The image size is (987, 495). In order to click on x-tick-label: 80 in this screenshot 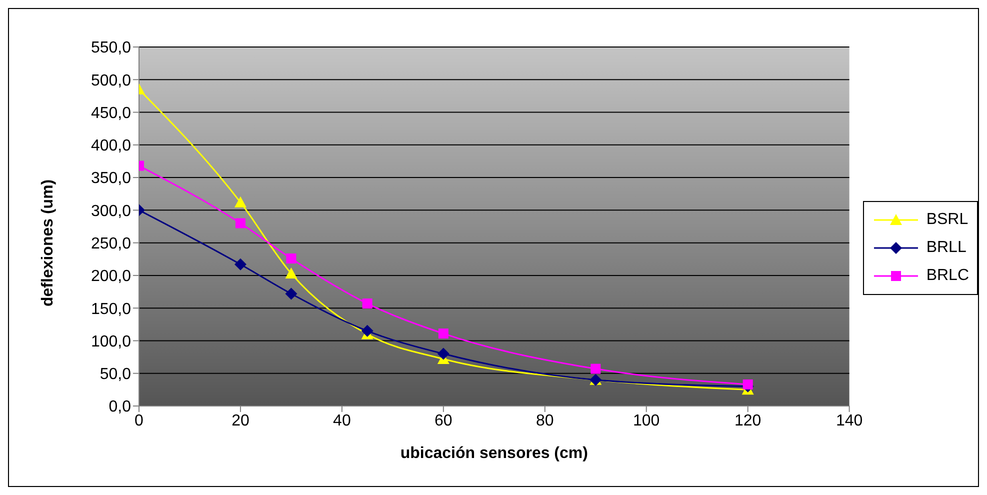, I will do `click(545, 421)`.